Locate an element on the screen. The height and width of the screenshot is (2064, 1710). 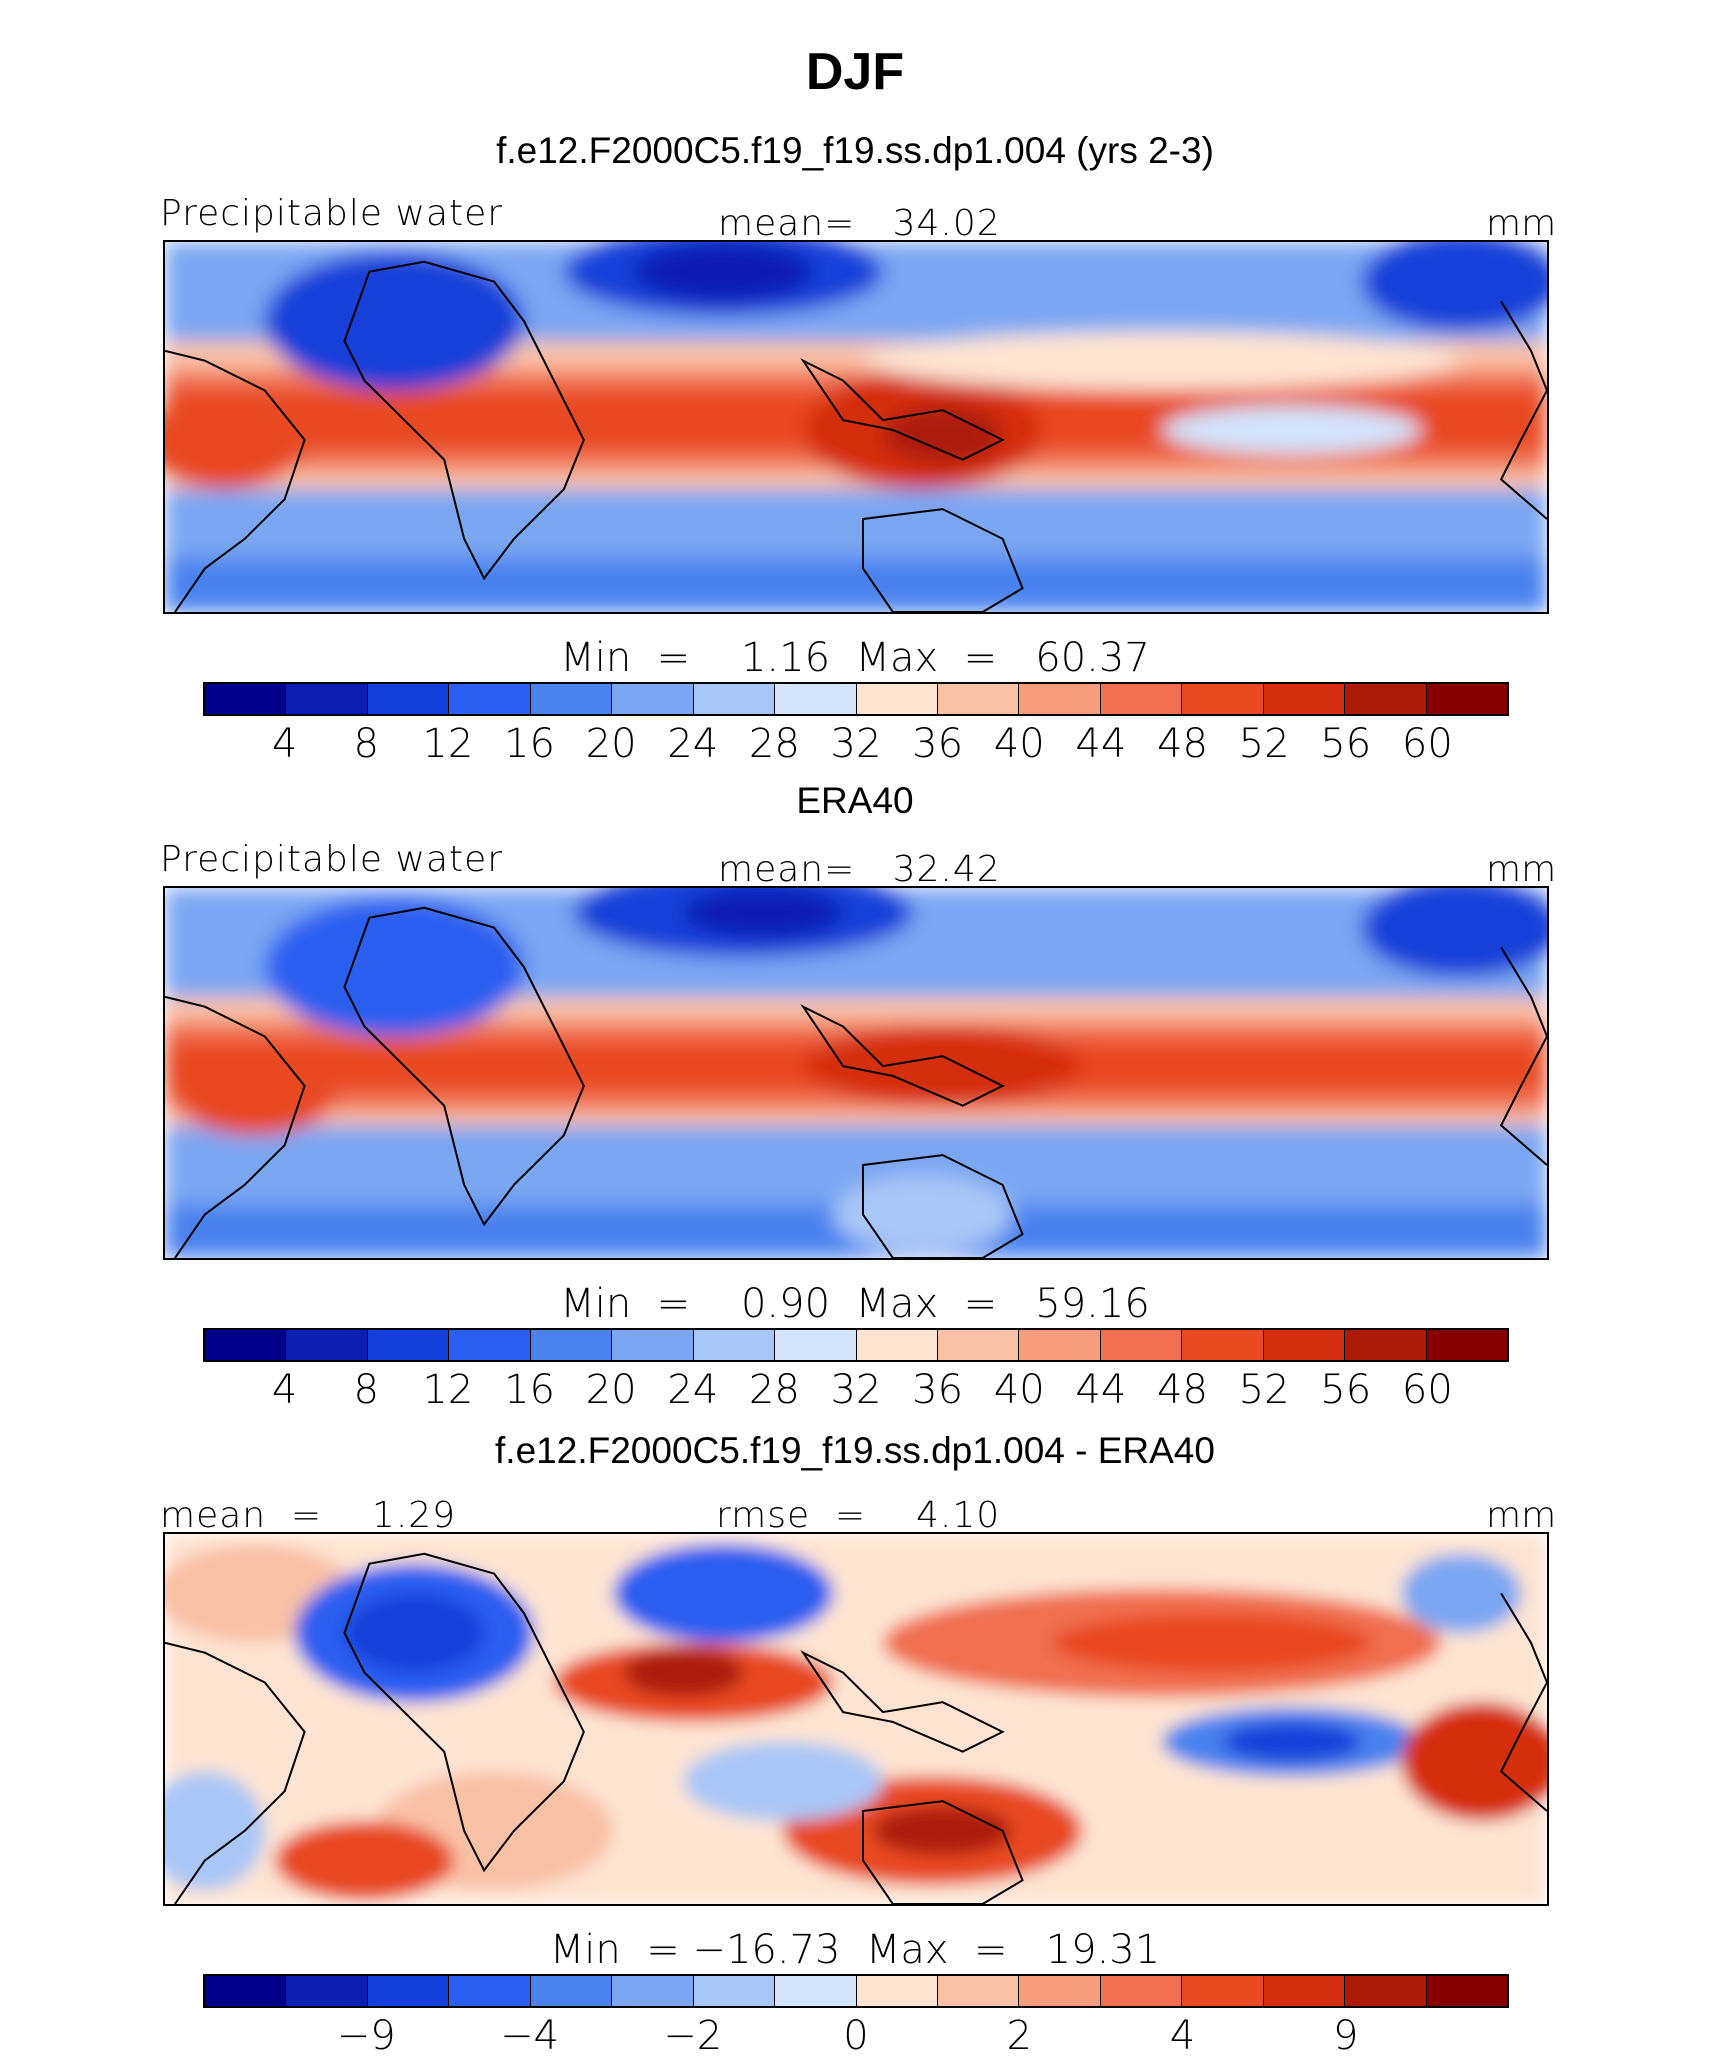
panel-2-colorbar is located at coordinates (856, 1345).